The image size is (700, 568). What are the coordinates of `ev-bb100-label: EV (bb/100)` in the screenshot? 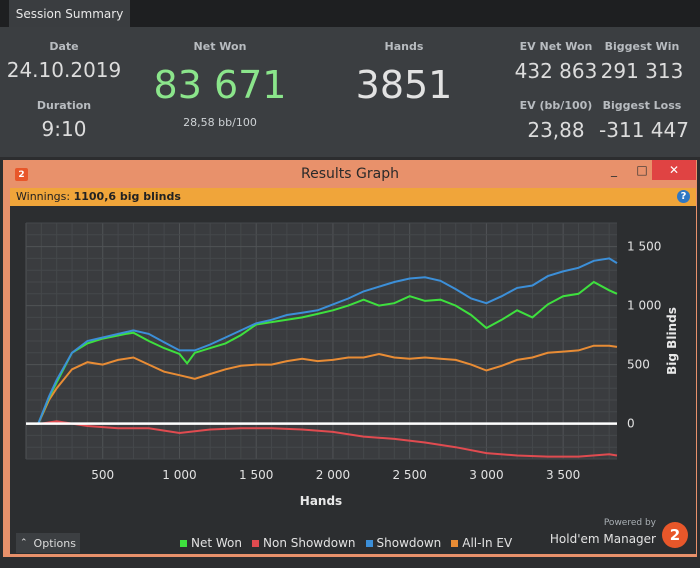 It's located at (556, 105).